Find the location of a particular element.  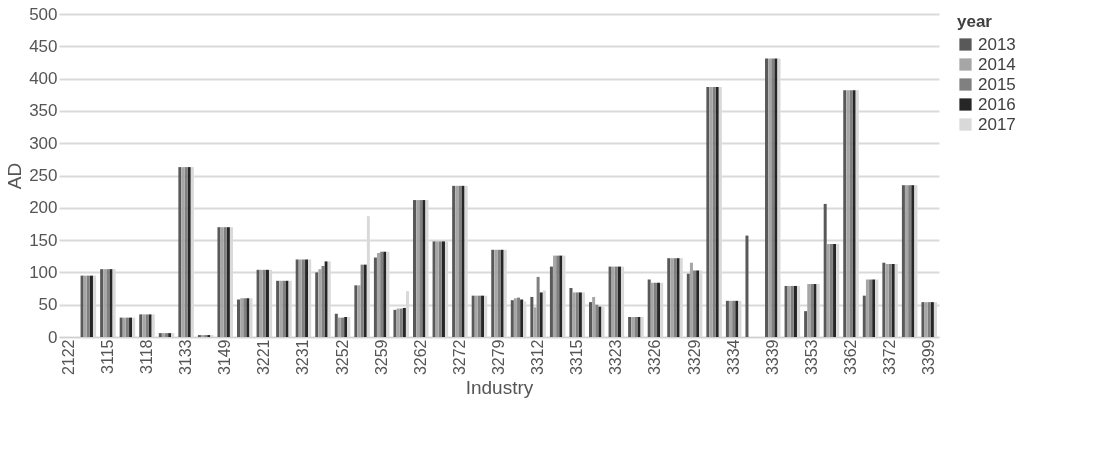

x-tick-label: 3399 is located at coordinates (929, 357).